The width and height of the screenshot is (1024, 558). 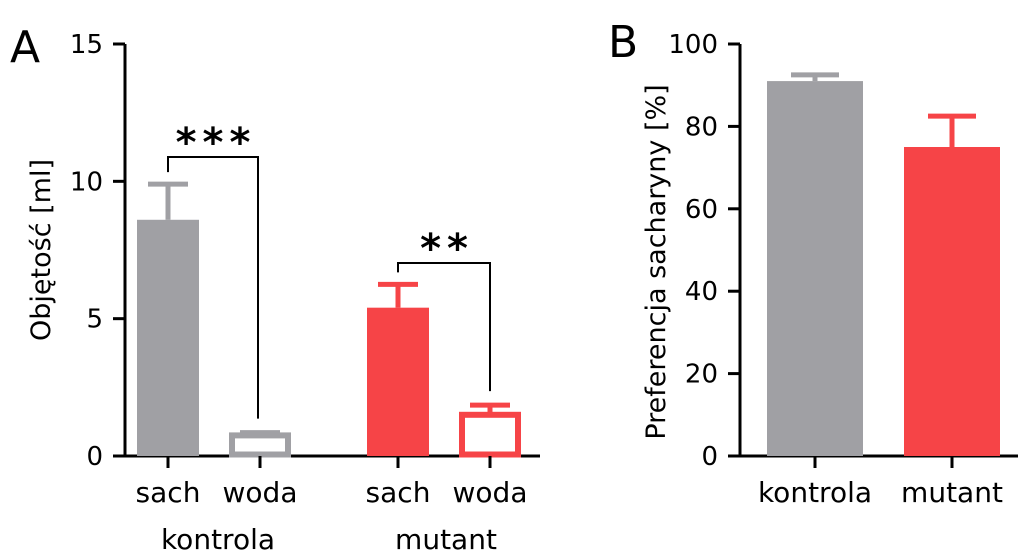 I want to click on panel-b-bar-label: mutant, so click(x=952, y=492).